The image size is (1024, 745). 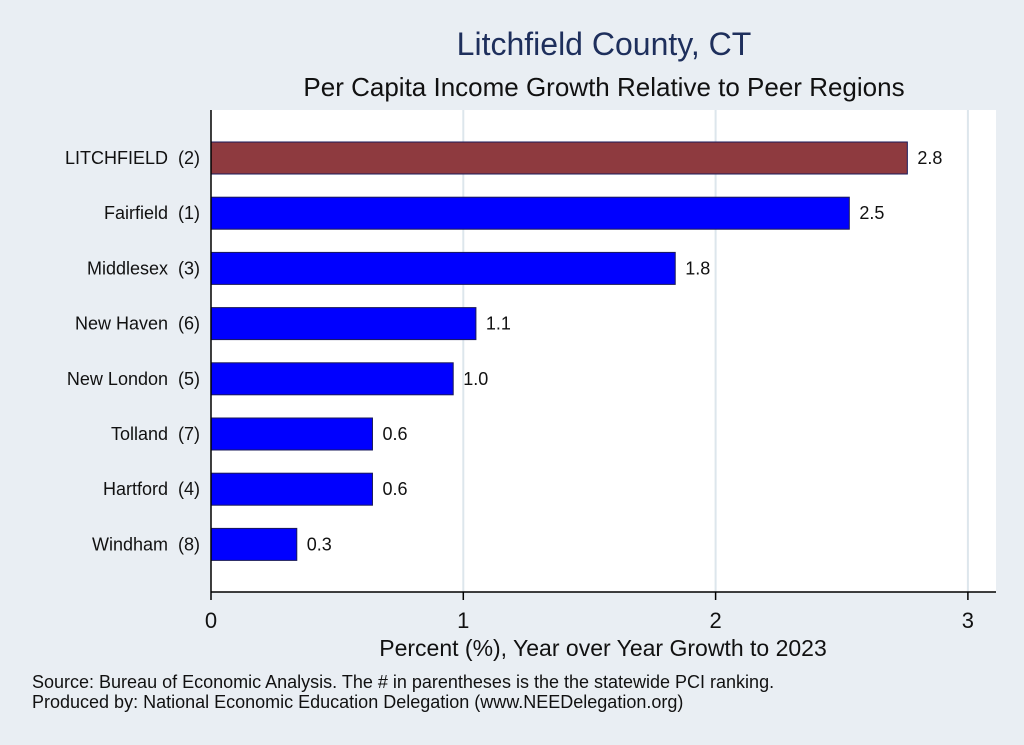 What do you see at coordinates (604, 44) in the screenshot?
I see `chart-title: Litchfield County, CT` at bounding box center [604, 44].